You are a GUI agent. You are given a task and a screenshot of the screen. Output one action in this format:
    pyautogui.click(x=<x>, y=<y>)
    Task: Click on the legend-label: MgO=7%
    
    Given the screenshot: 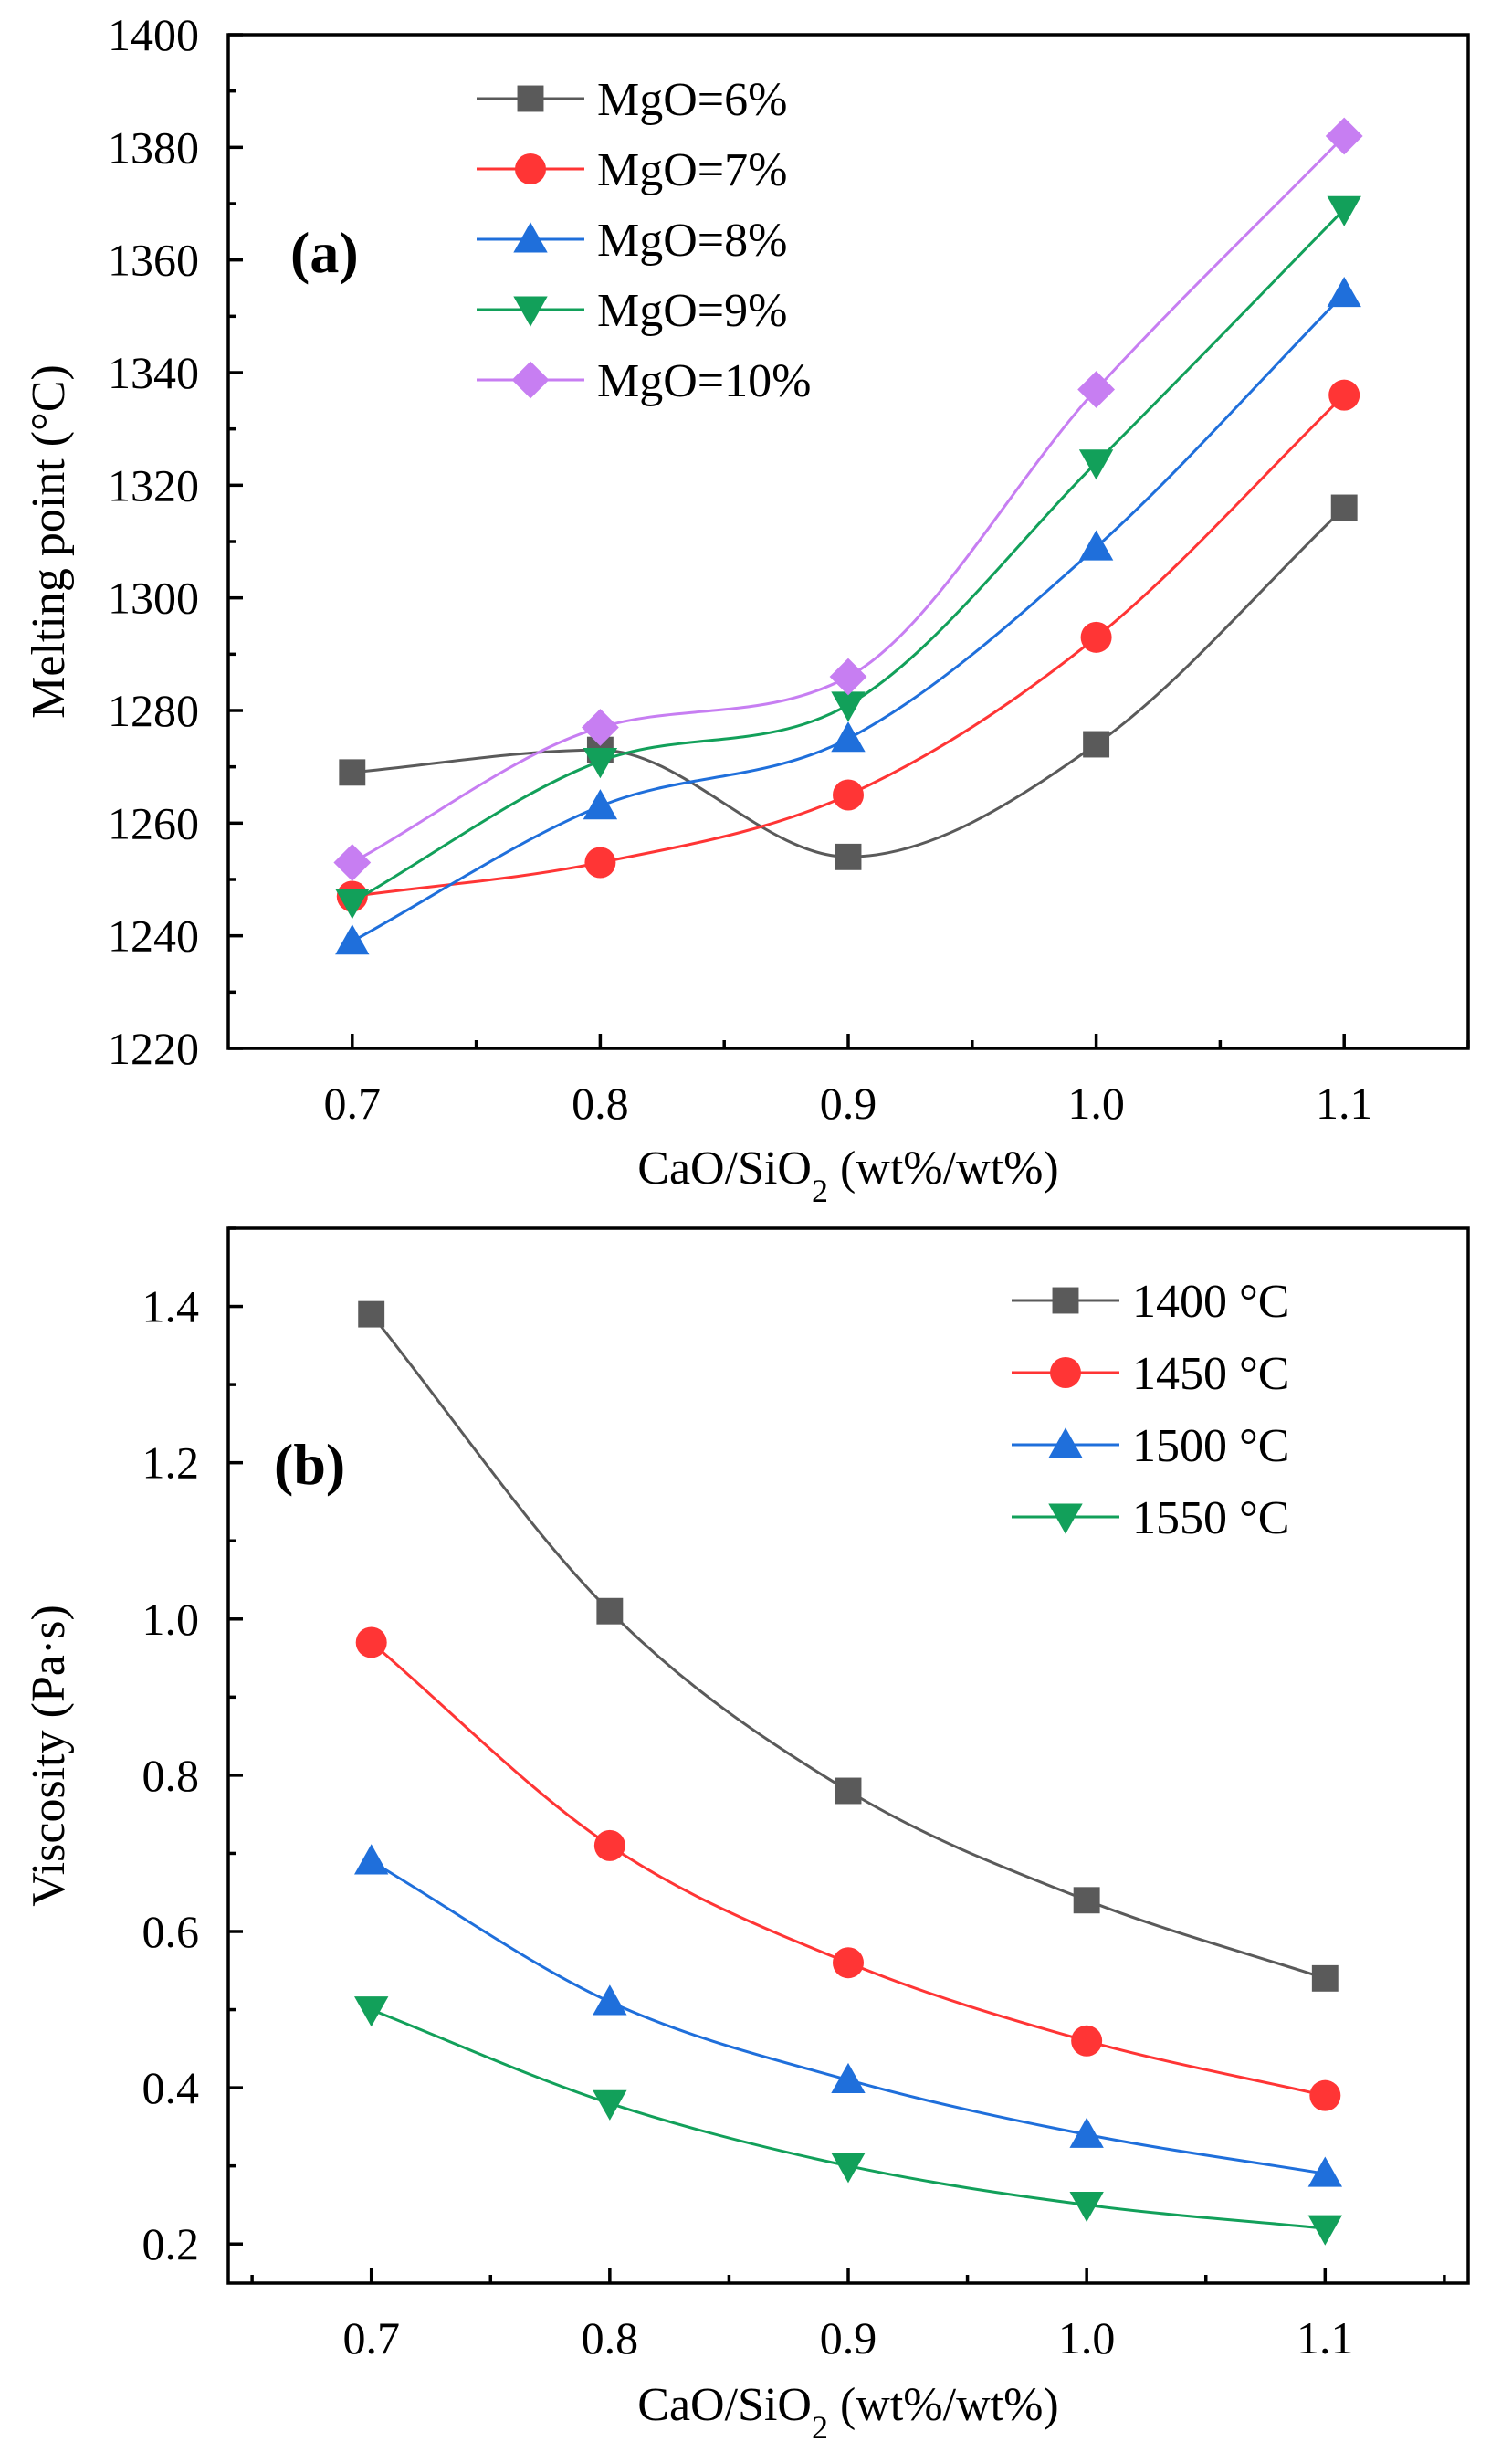 What is the action you would take?
    pyautogui.click(x=692, y=170)
    